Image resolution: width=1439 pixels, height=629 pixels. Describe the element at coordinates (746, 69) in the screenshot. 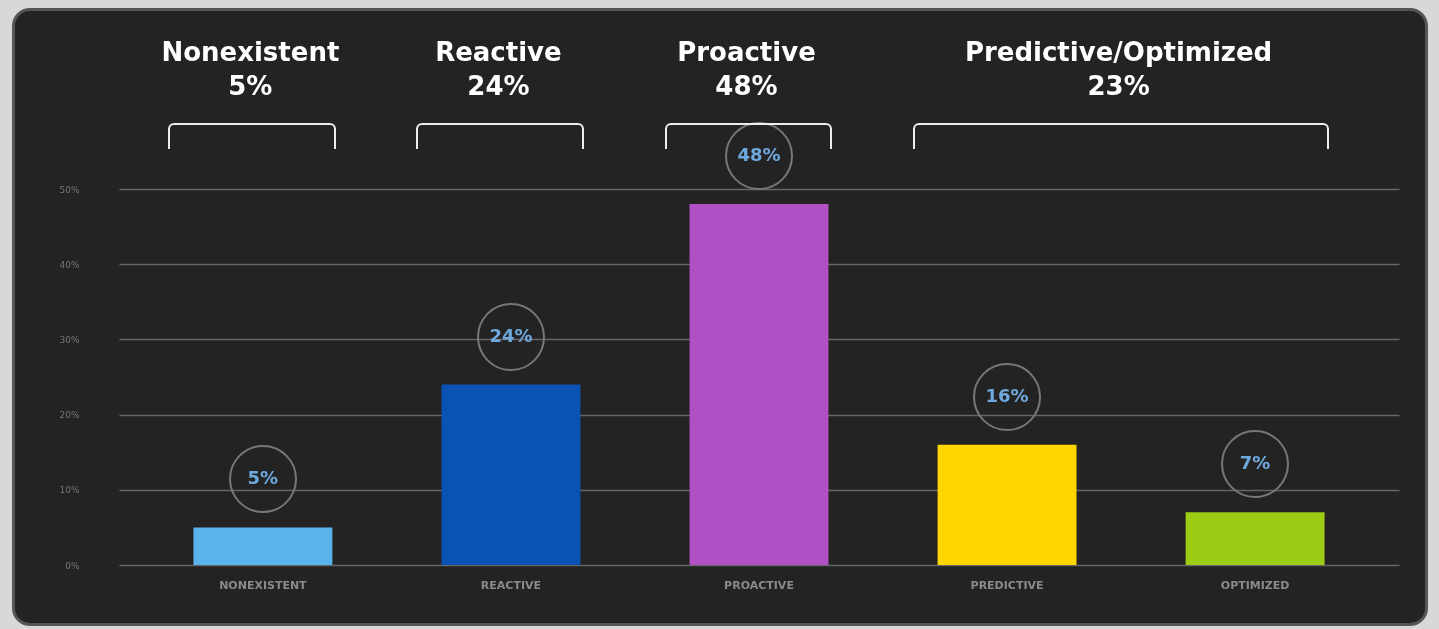

I see `text: Proactive 48%` at that location.